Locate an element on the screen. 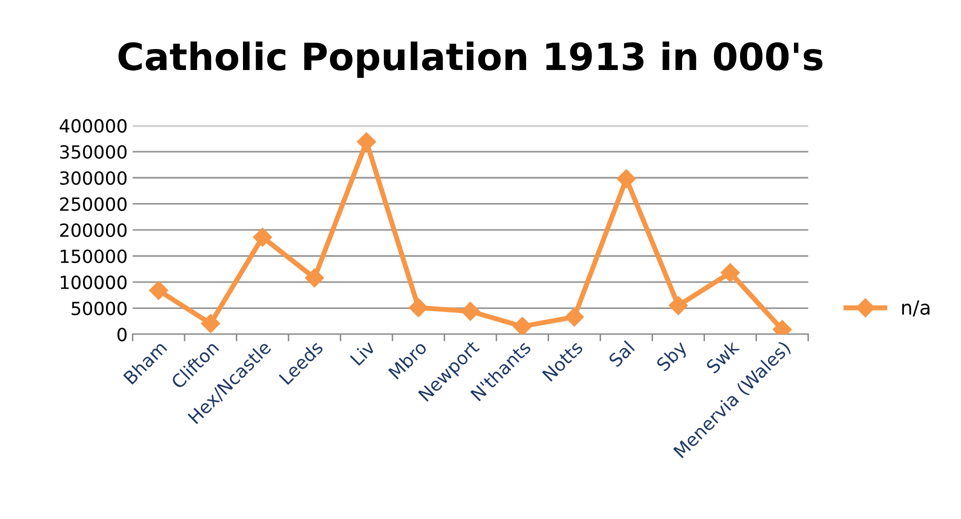  y-tick-label: 50000 is located at coordinates (99, 309).